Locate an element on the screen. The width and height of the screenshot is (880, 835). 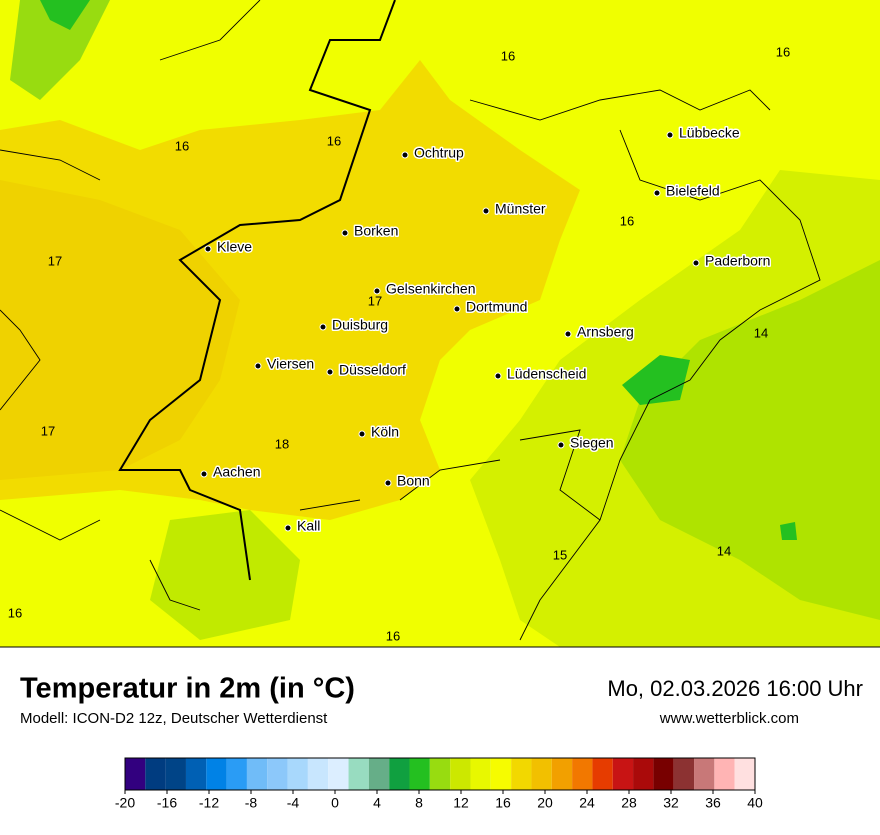
tick-label: 28 is located at coordinates (629, 803).